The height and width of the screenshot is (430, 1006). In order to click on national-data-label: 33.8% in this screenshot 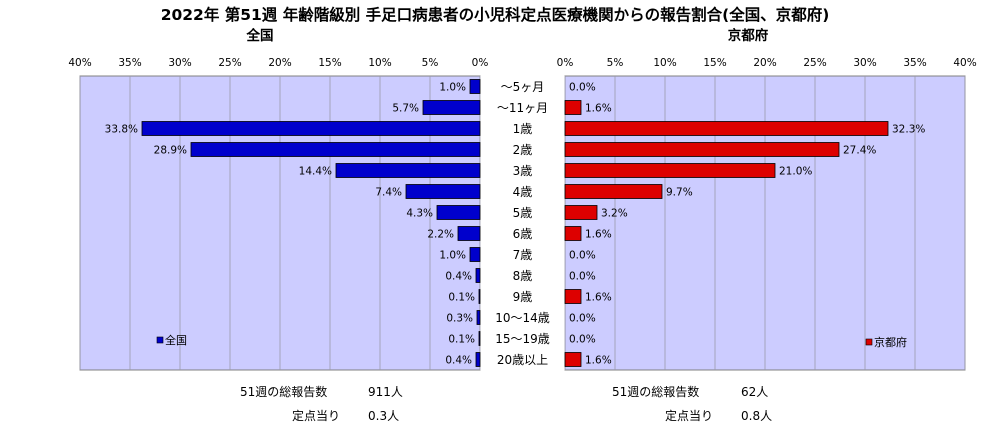, I will do `click(121, 130)`.